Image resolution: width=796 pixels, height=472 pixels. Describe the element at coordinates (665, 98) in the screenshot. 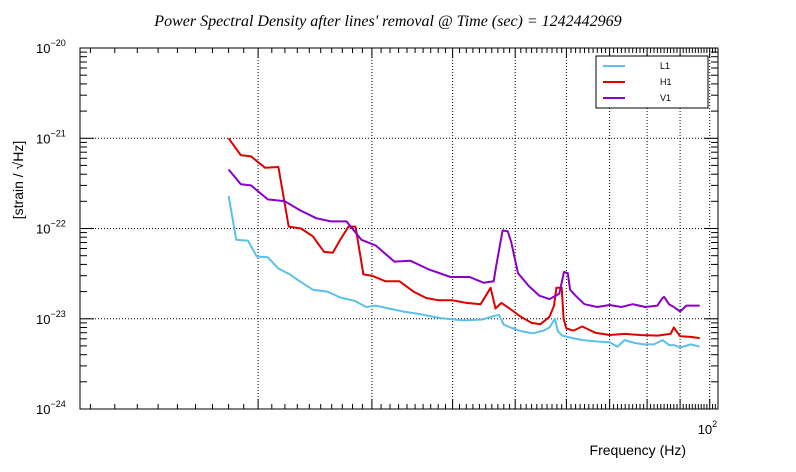

I see `legend-label-v1: V1` at that location.